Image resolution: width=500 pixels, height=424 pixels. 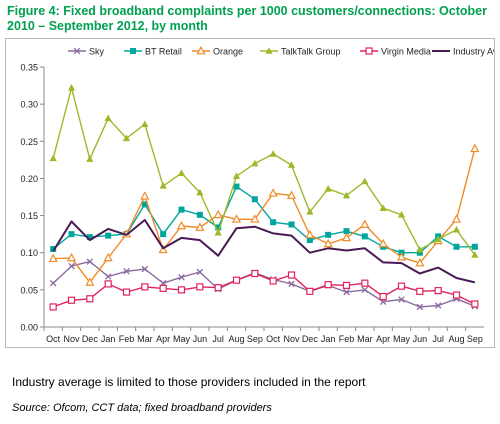 What do you see at coordinates (369, 51) in the screenshot?
I see `legend-marker-virgin-media` at bounding box center [369, 51].